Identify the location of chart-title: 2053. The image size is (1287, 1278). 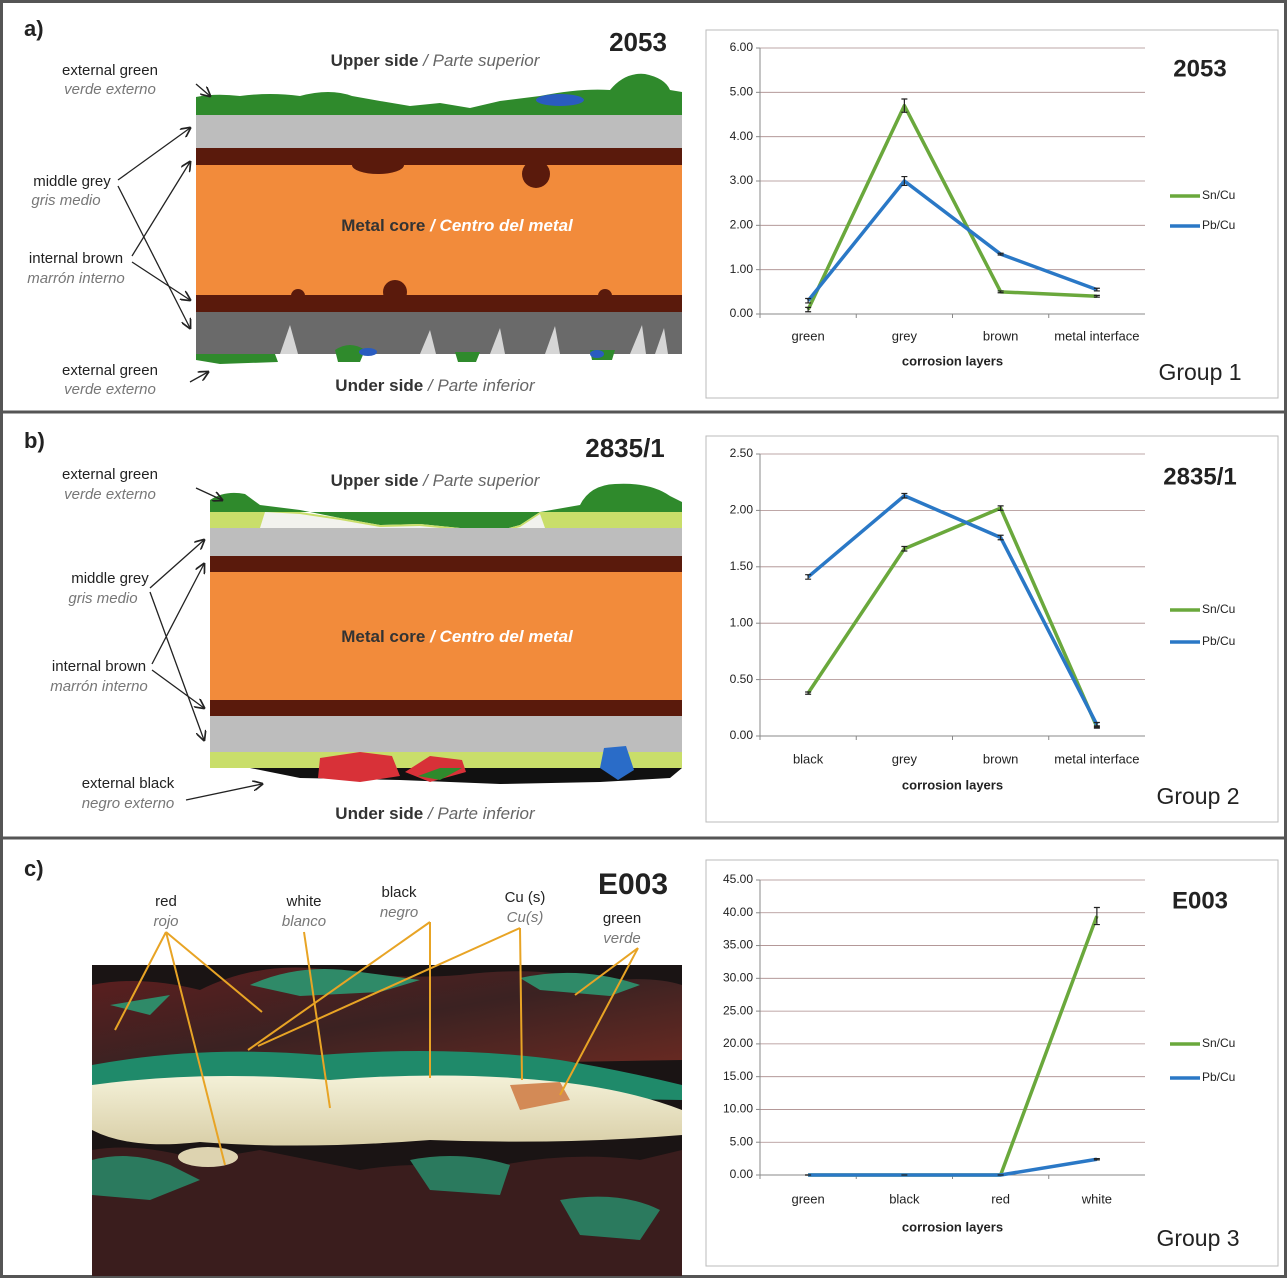
(1199, 68).